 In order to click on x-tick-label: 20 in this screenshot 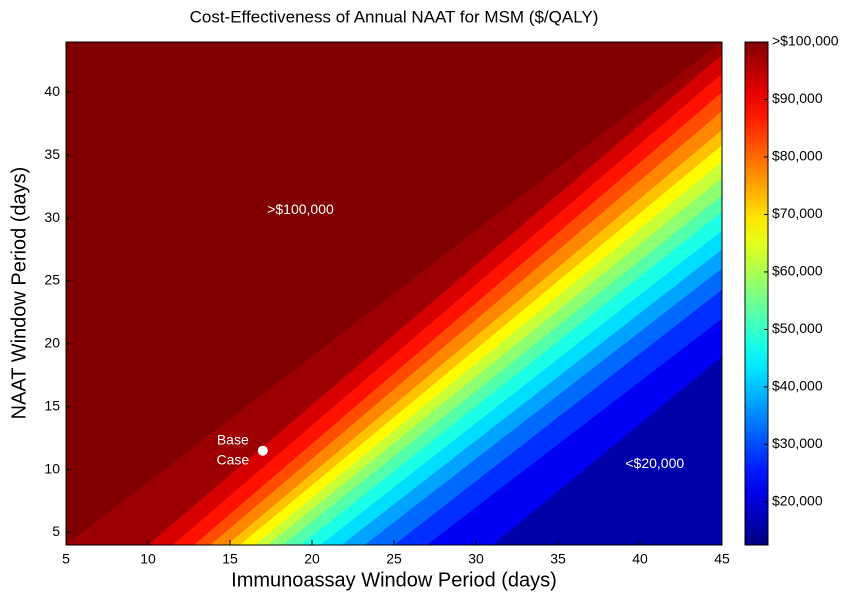, I will do `click(312, 559)`.